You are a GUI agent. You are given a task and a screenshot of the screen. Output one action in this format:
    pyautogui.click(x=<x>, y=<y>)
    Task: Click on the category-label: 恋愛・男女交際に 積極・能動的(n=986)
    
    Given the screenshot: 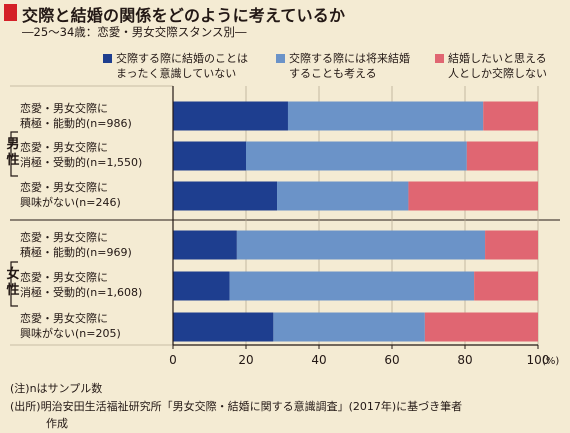 What is the action you would take?
    pyautogui.click(x=95, y=116)
    